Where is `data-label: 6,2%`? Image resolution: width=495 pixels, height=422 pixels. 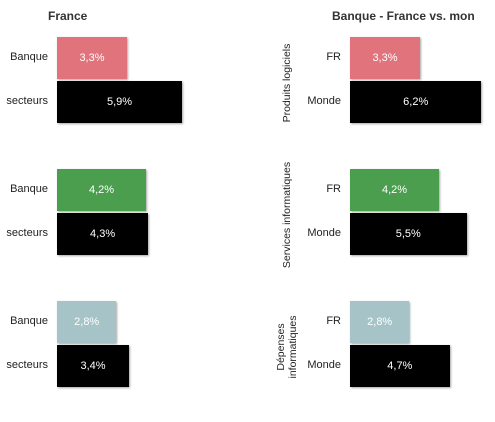
data-label: 6,2% is located at coordinates (416, 102).